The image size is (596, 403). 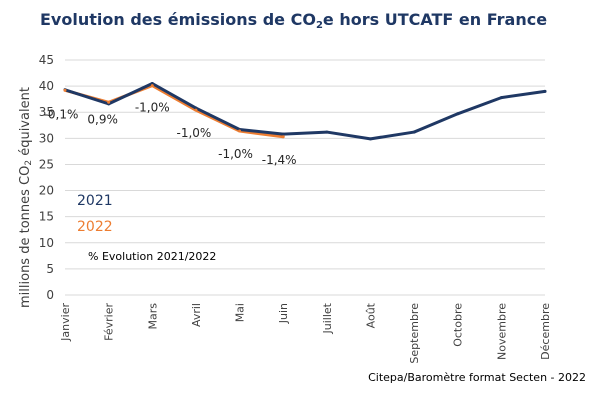 What do you see at coordinates (174, 111) in the screenshot?
I see `series-2022-line` at bounding box center [174, 111].